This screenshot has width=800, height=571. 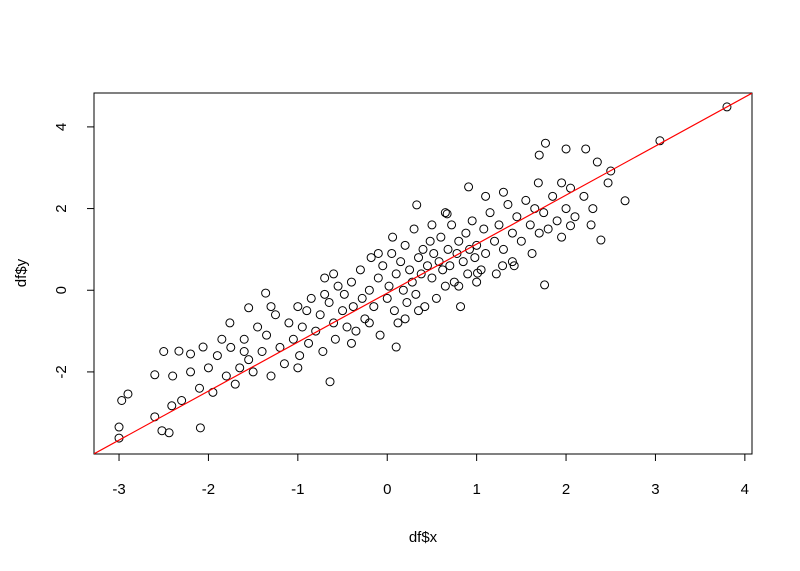 What do you see at coordinates (423, 537) in the screenshot?
I see `x-axis-label: df$x` at bounding box center [423, 537].